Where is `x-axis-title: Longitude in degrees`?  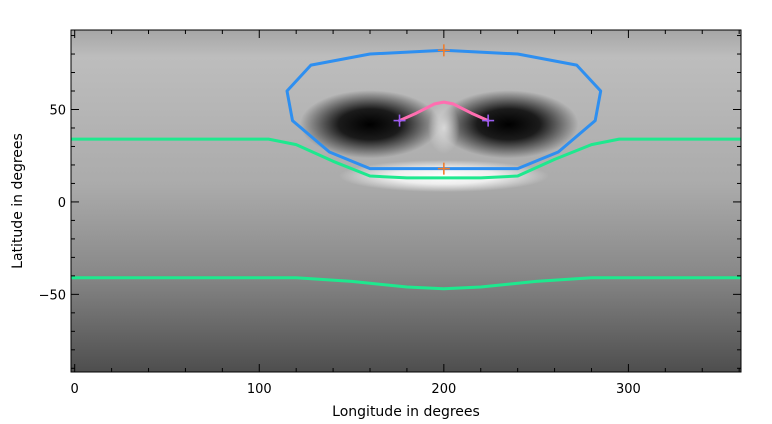 x-axis-title: Longitude in degrees is located at coordinates (406, 412).